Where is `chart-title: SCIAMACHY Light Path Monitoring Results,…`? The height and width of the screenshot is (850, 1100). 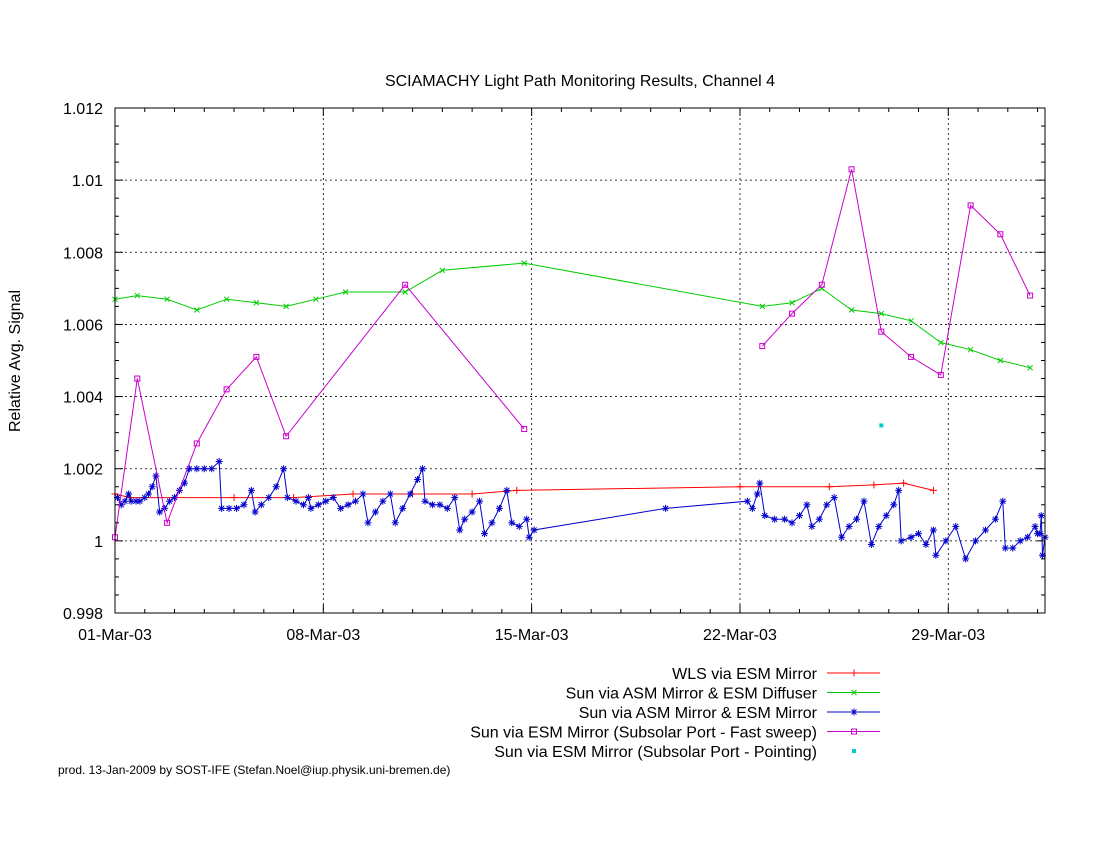
chart-title: SCIAMACHY Light Path Monitoring Results,… is located at coordinates (580, 81).